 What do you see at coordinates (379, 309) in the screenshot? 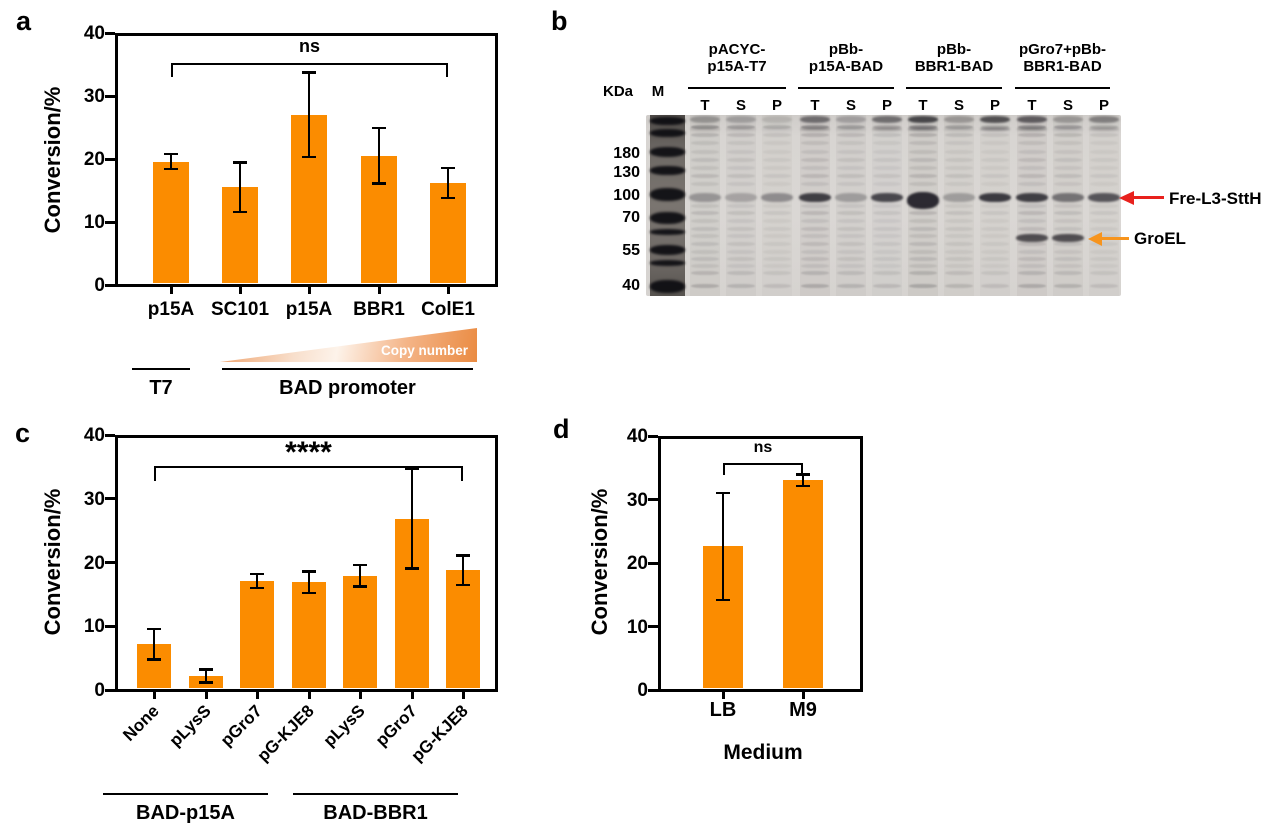
I see `x-category-label: BBR1` at bounding box center [379, 309].